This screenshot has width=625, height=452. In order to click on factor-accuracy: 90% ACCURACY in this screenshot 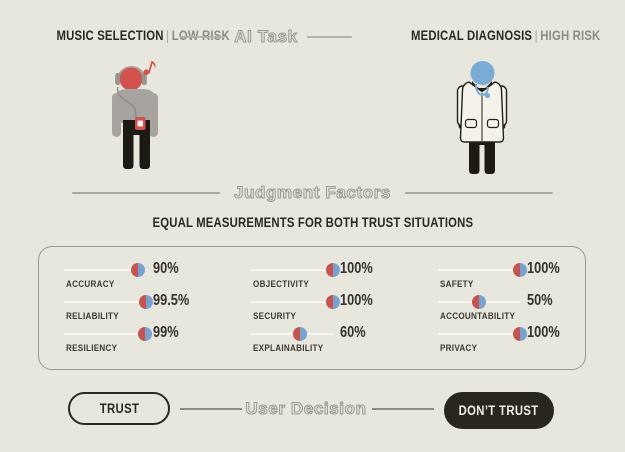, I will do `click(155, 273)`.